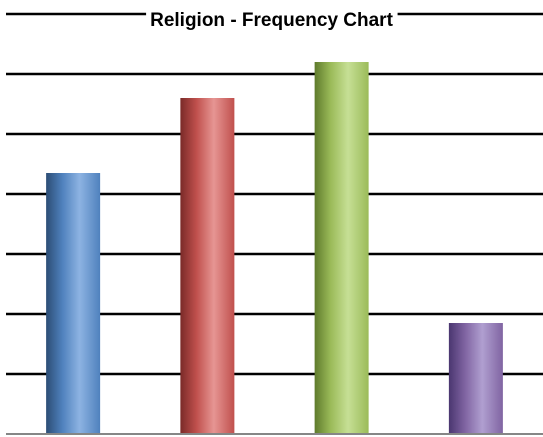 The image size is (543, 437). I want to click on title-background, so click(272, 20).